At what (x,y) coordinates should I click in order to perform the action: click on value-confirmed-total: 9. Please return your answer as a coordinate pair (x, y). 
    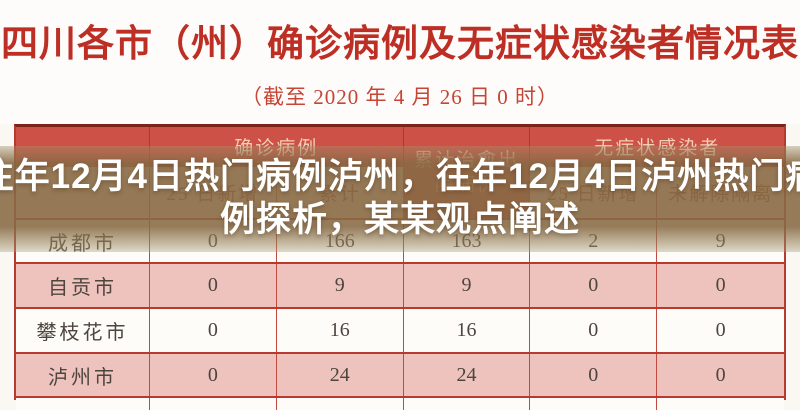
    Looking at the image, I should click on (340, 285).